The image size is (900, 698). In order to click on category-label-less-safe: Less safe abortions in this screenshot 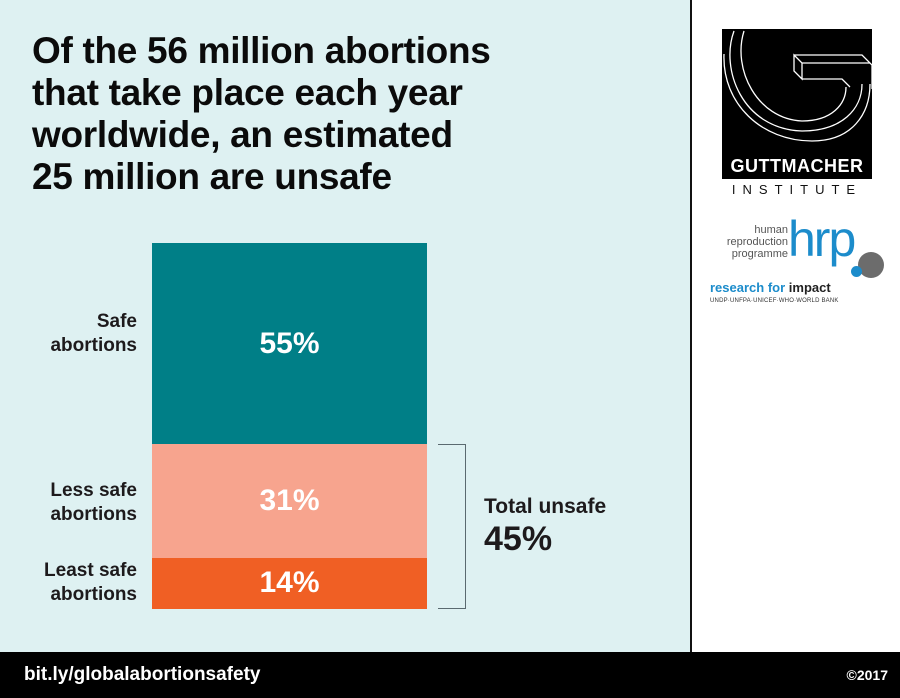, I will do `click(93, 503)`.